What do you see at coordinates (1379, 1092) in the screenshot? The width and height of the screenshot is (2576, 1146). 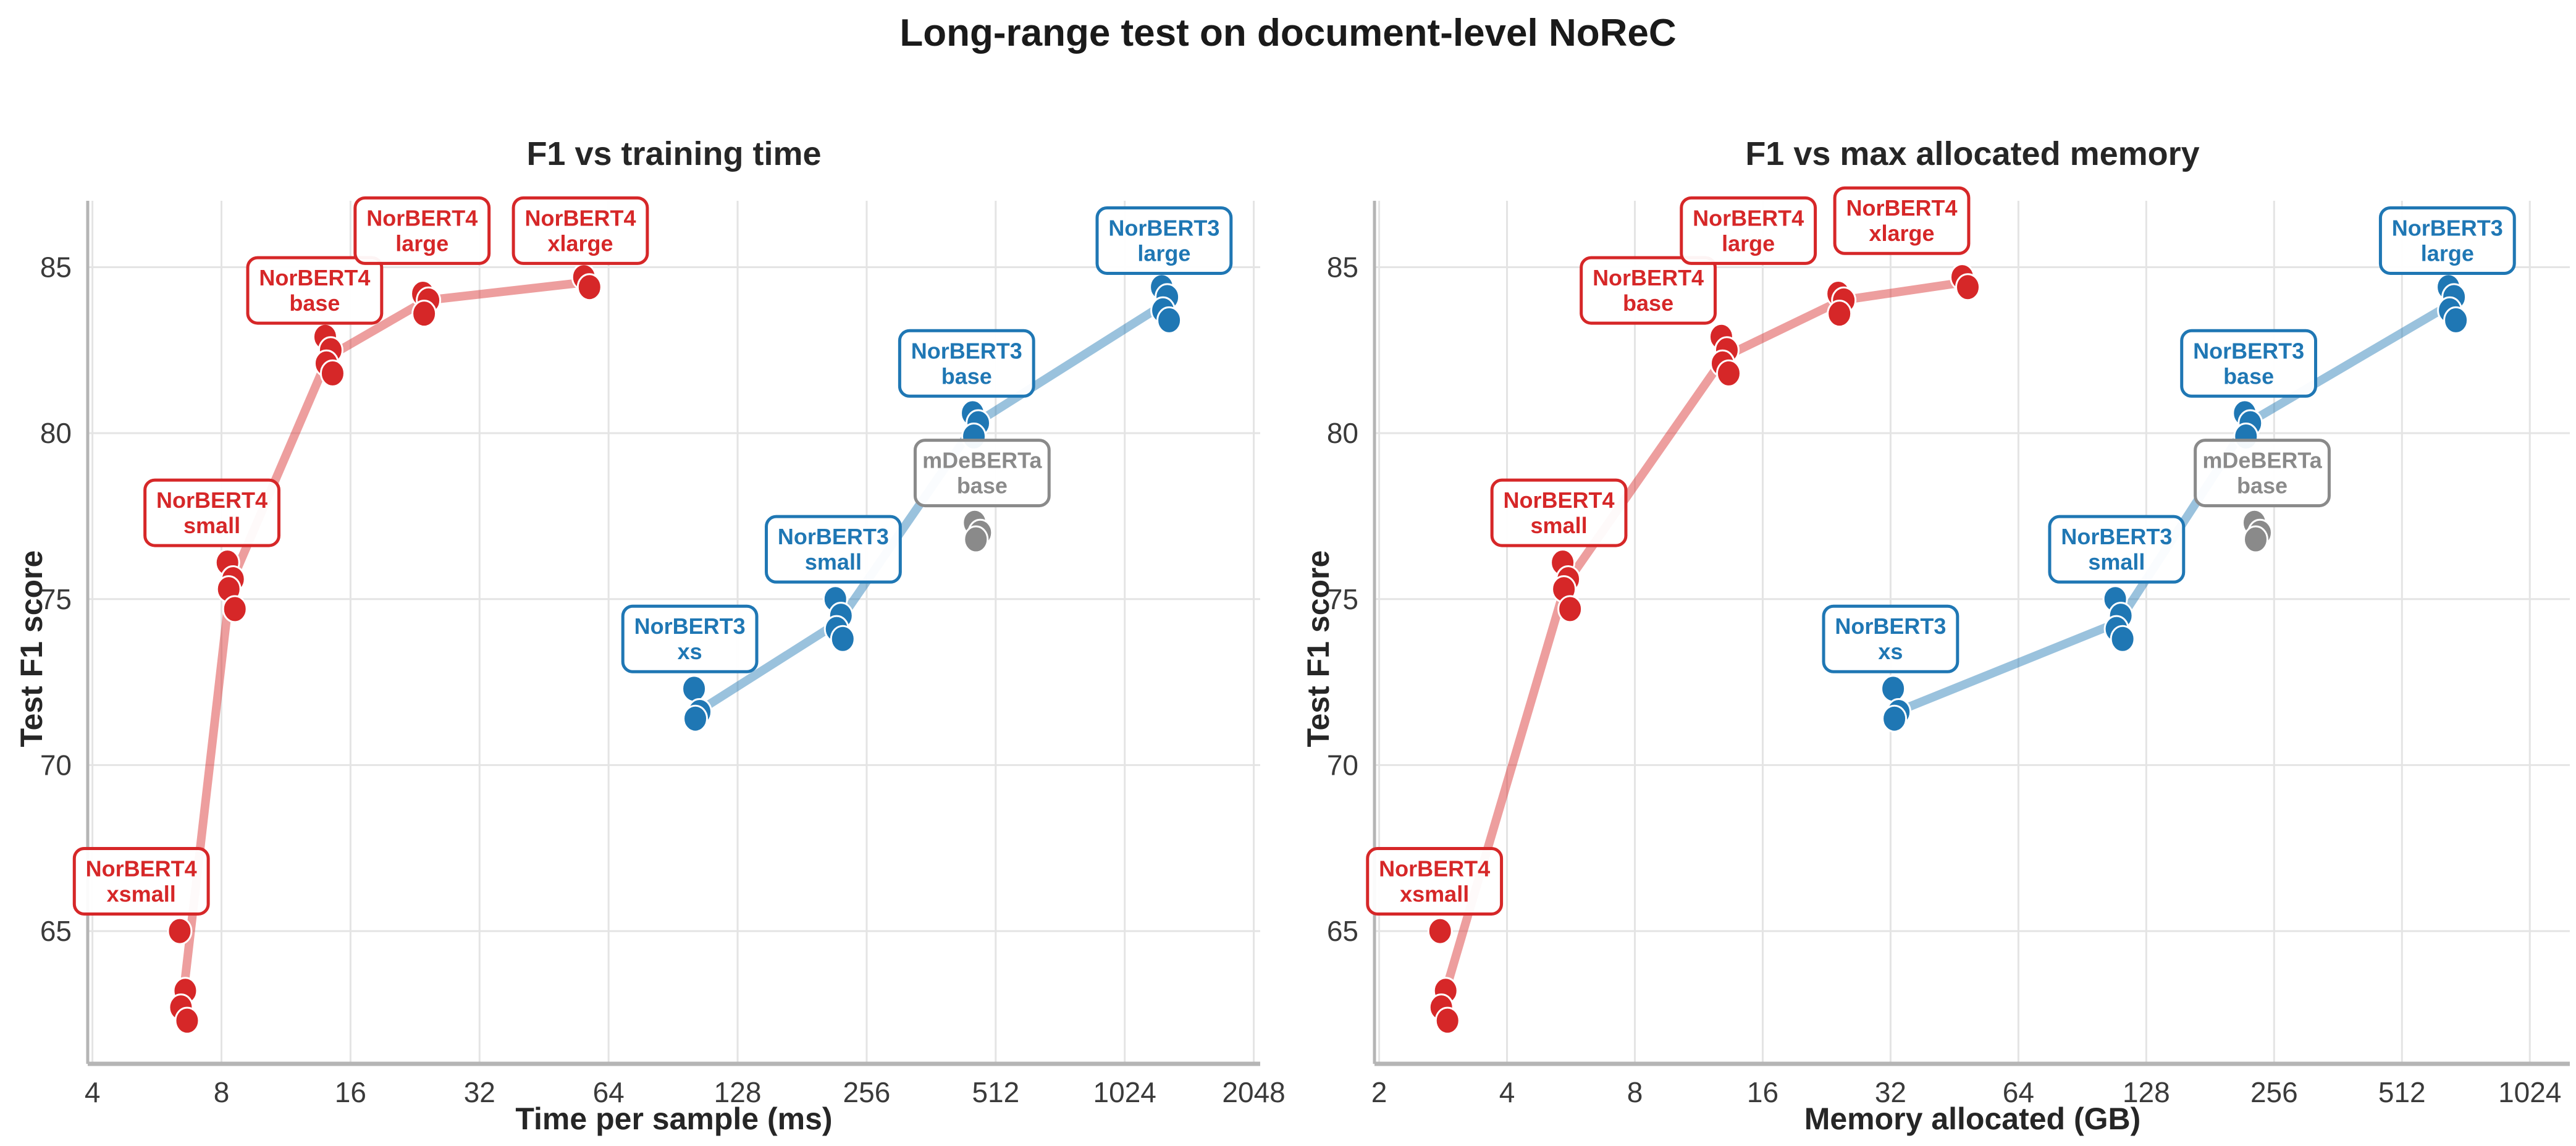 I see `svg-text: 2` at bounding box center [1379, 1092].